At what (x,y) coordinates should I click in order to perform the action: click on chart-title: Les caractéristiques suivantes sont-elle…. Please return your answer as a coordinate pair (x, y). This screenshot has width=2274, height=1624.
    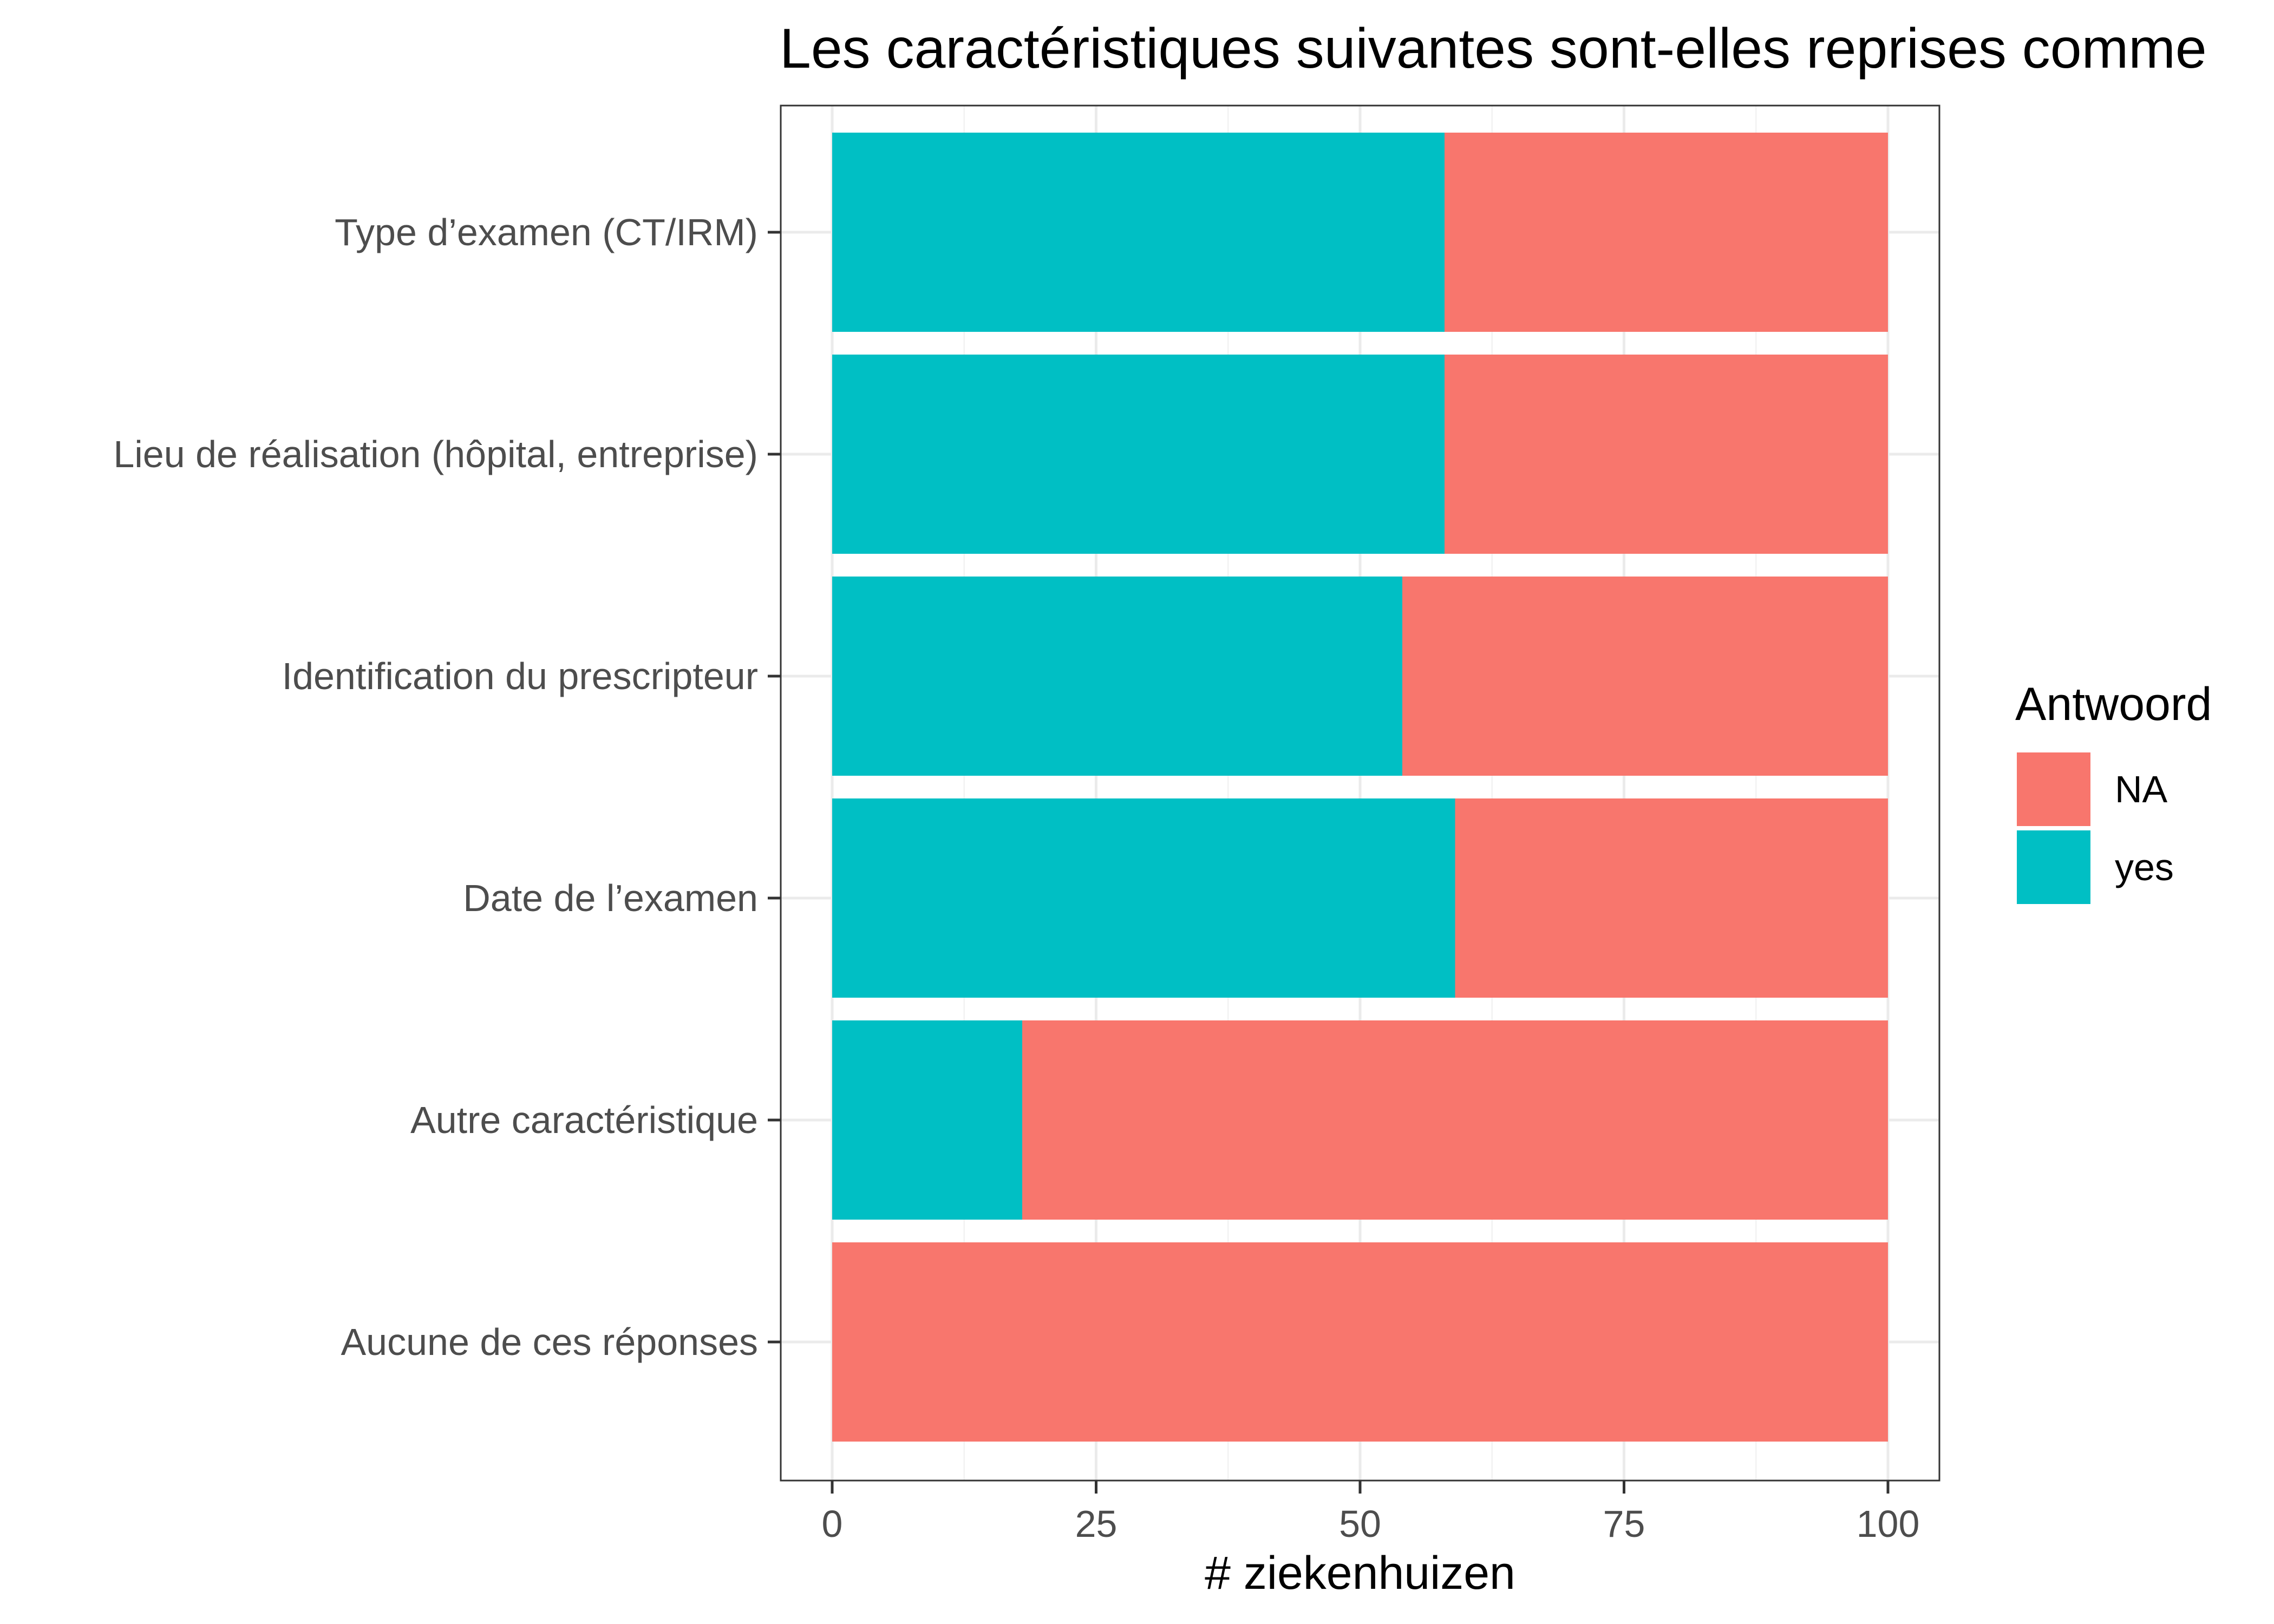
    Looking at the image, I should click on (1494, 49).